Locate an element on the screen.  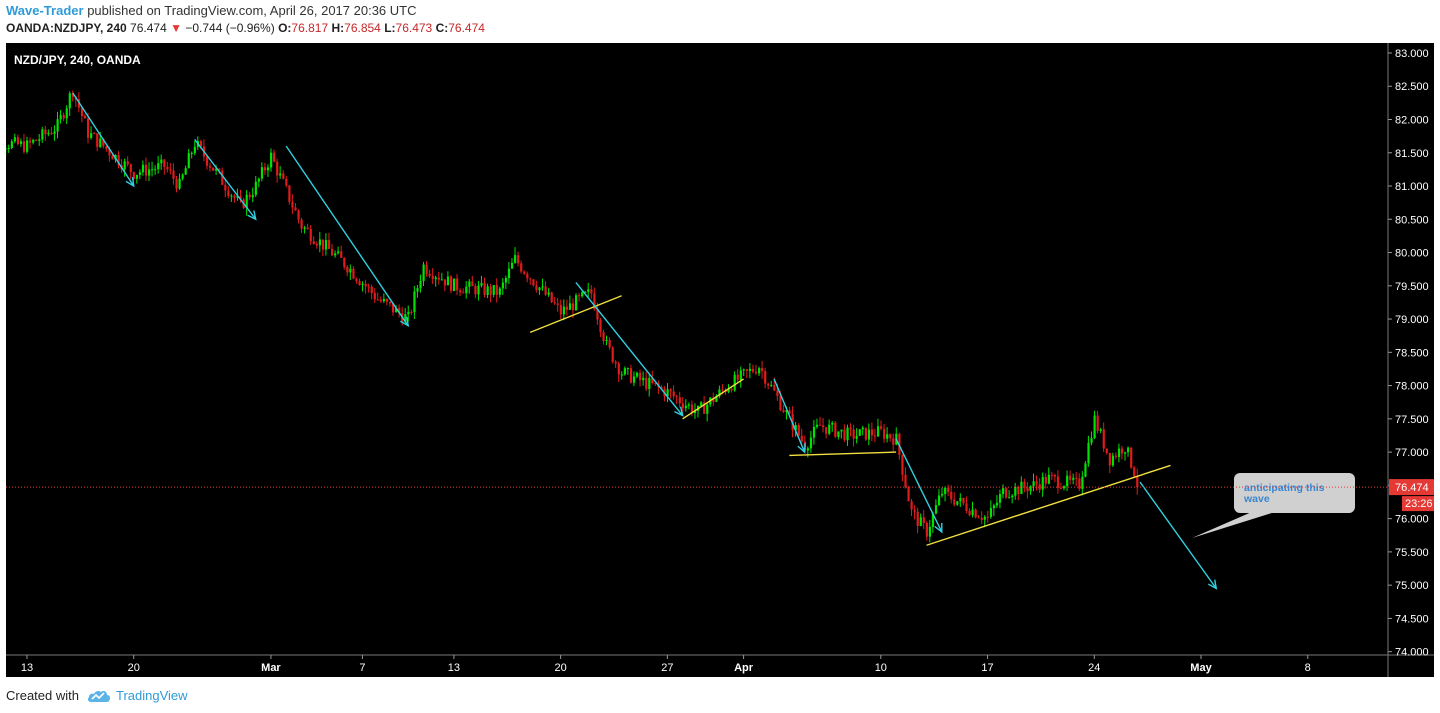
tradingview-link: TradingView is located at coordinates (137, 695).